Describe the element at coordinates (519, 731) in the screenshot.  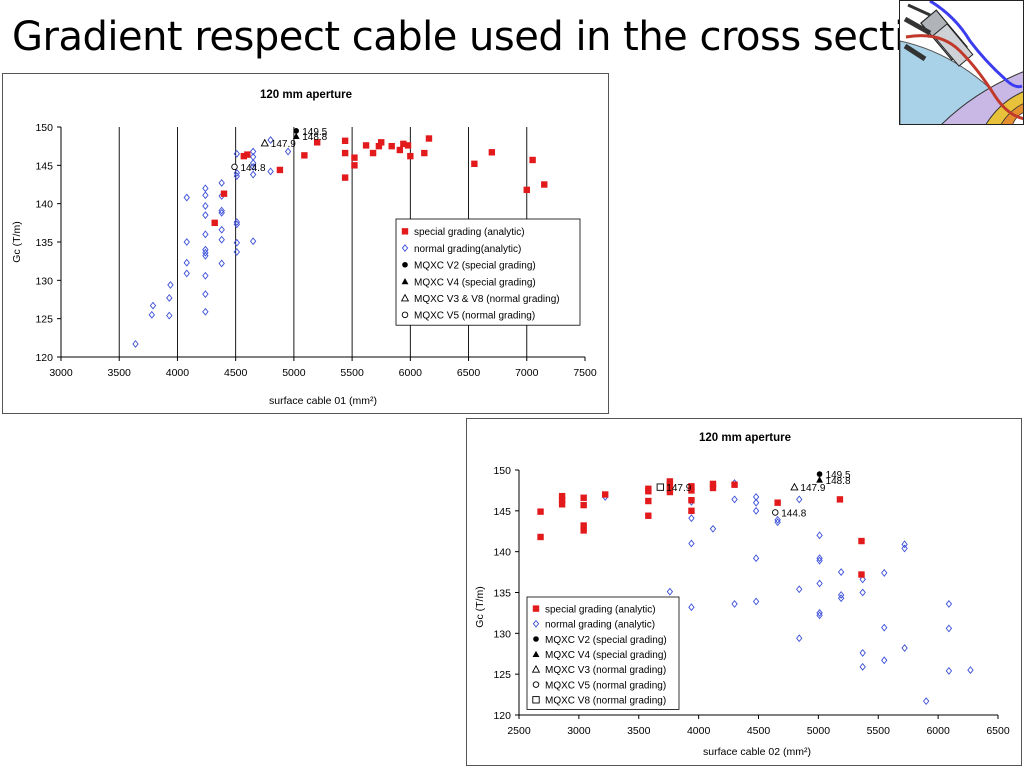
I see `x-tick-label: 2500` at that location.